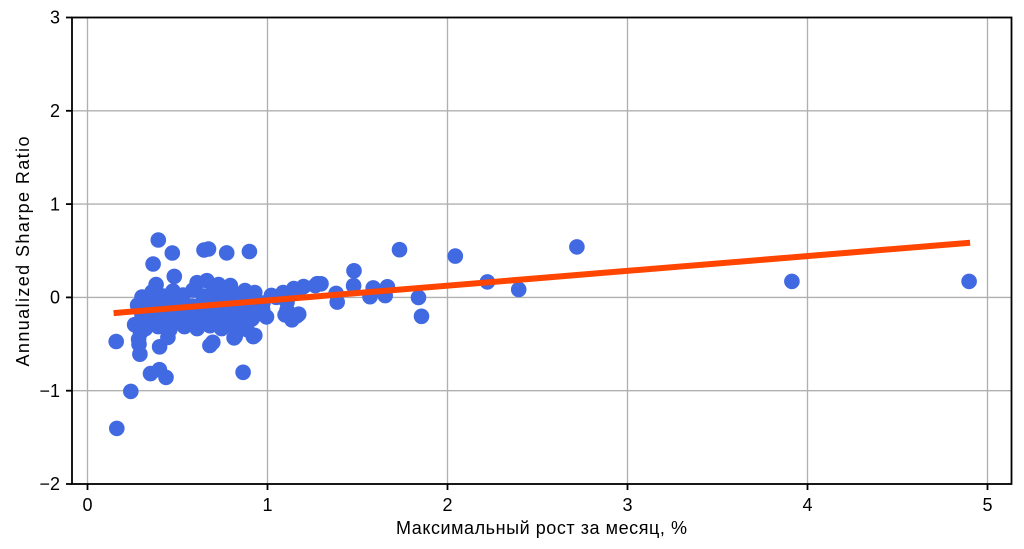  I want to click on svg-text: 5, so click(987, 505).